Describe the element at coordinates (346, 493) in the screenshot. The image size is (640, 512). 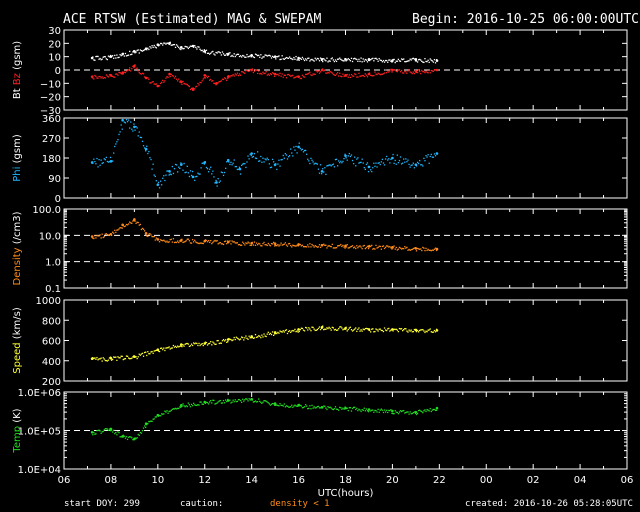
I see `x-axis-label: UTC(hours)` at that location.